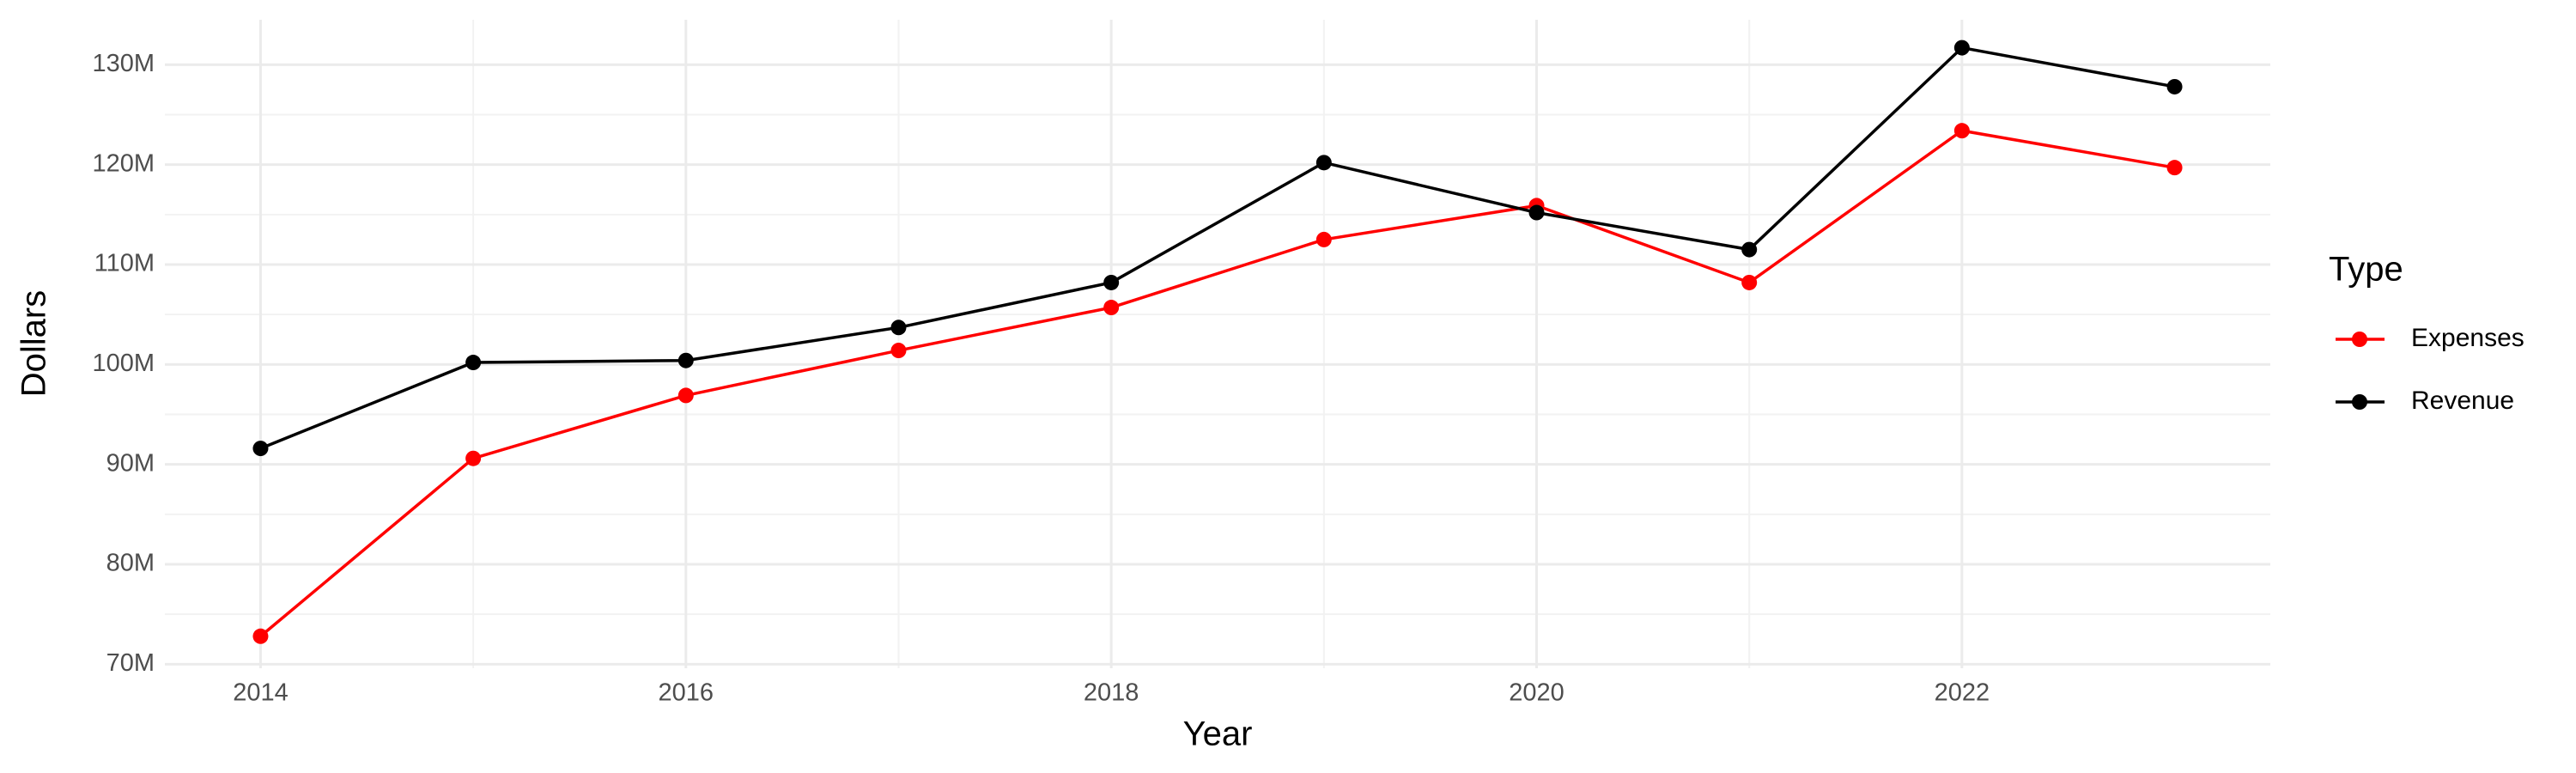 This screenshot has height=773, width=2576. What do you see at coordinates (686, 693) in the screenshot?
I see `x-tick-label: 2016` at bounding box center [686, 693].